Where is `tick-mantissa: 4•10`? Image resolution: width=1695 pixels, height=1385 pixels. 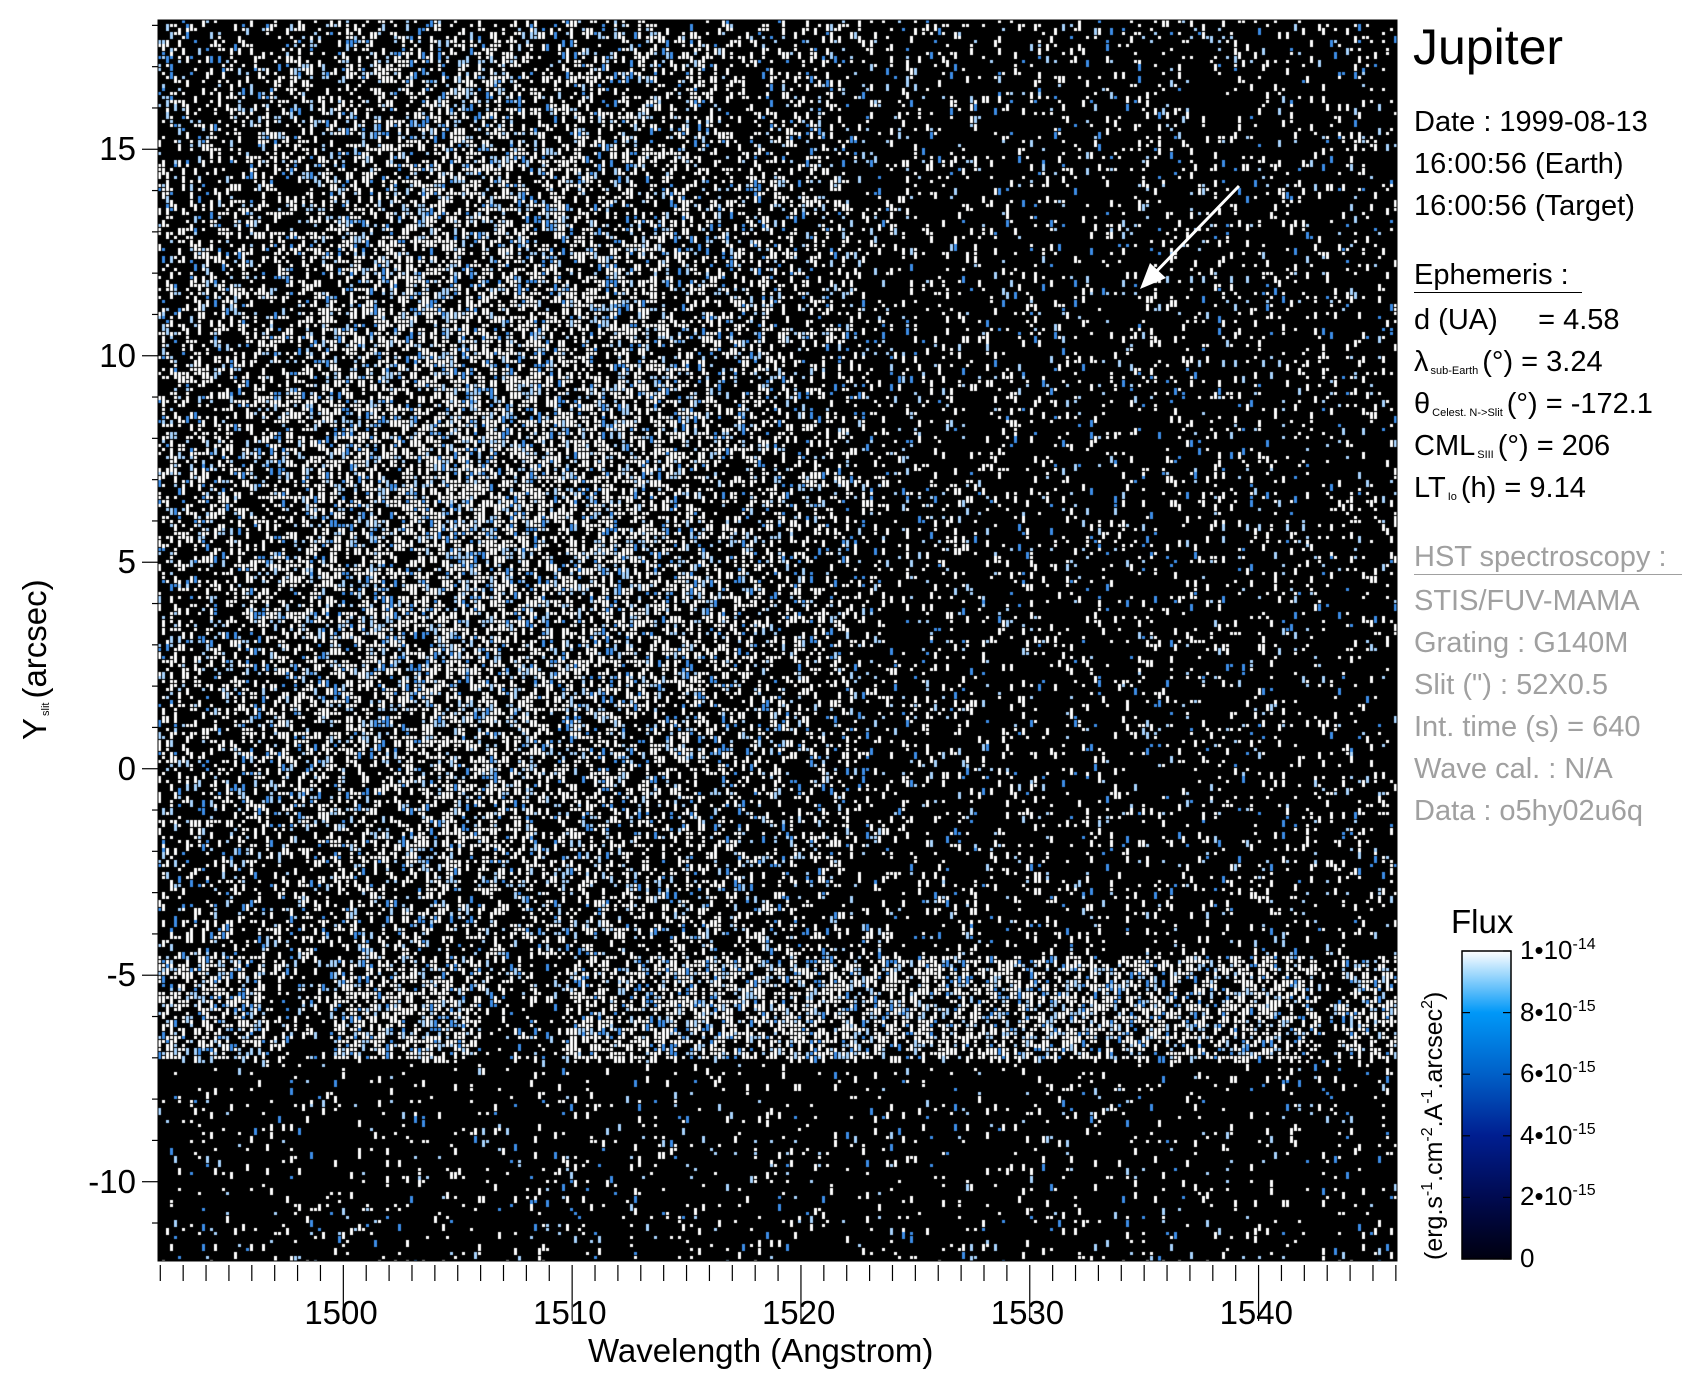 tick-mantissa: 4•10 is located at coordinates (1546, 1134).